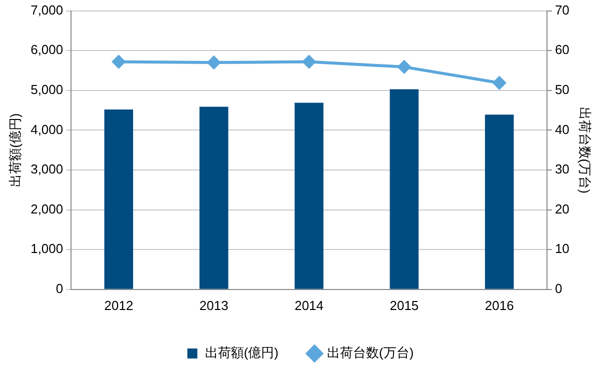 The image size is (600, 374). Describe the element at coordinates (499, 305) in the screenshot. I see `x-tick-label: 2016` at that location.